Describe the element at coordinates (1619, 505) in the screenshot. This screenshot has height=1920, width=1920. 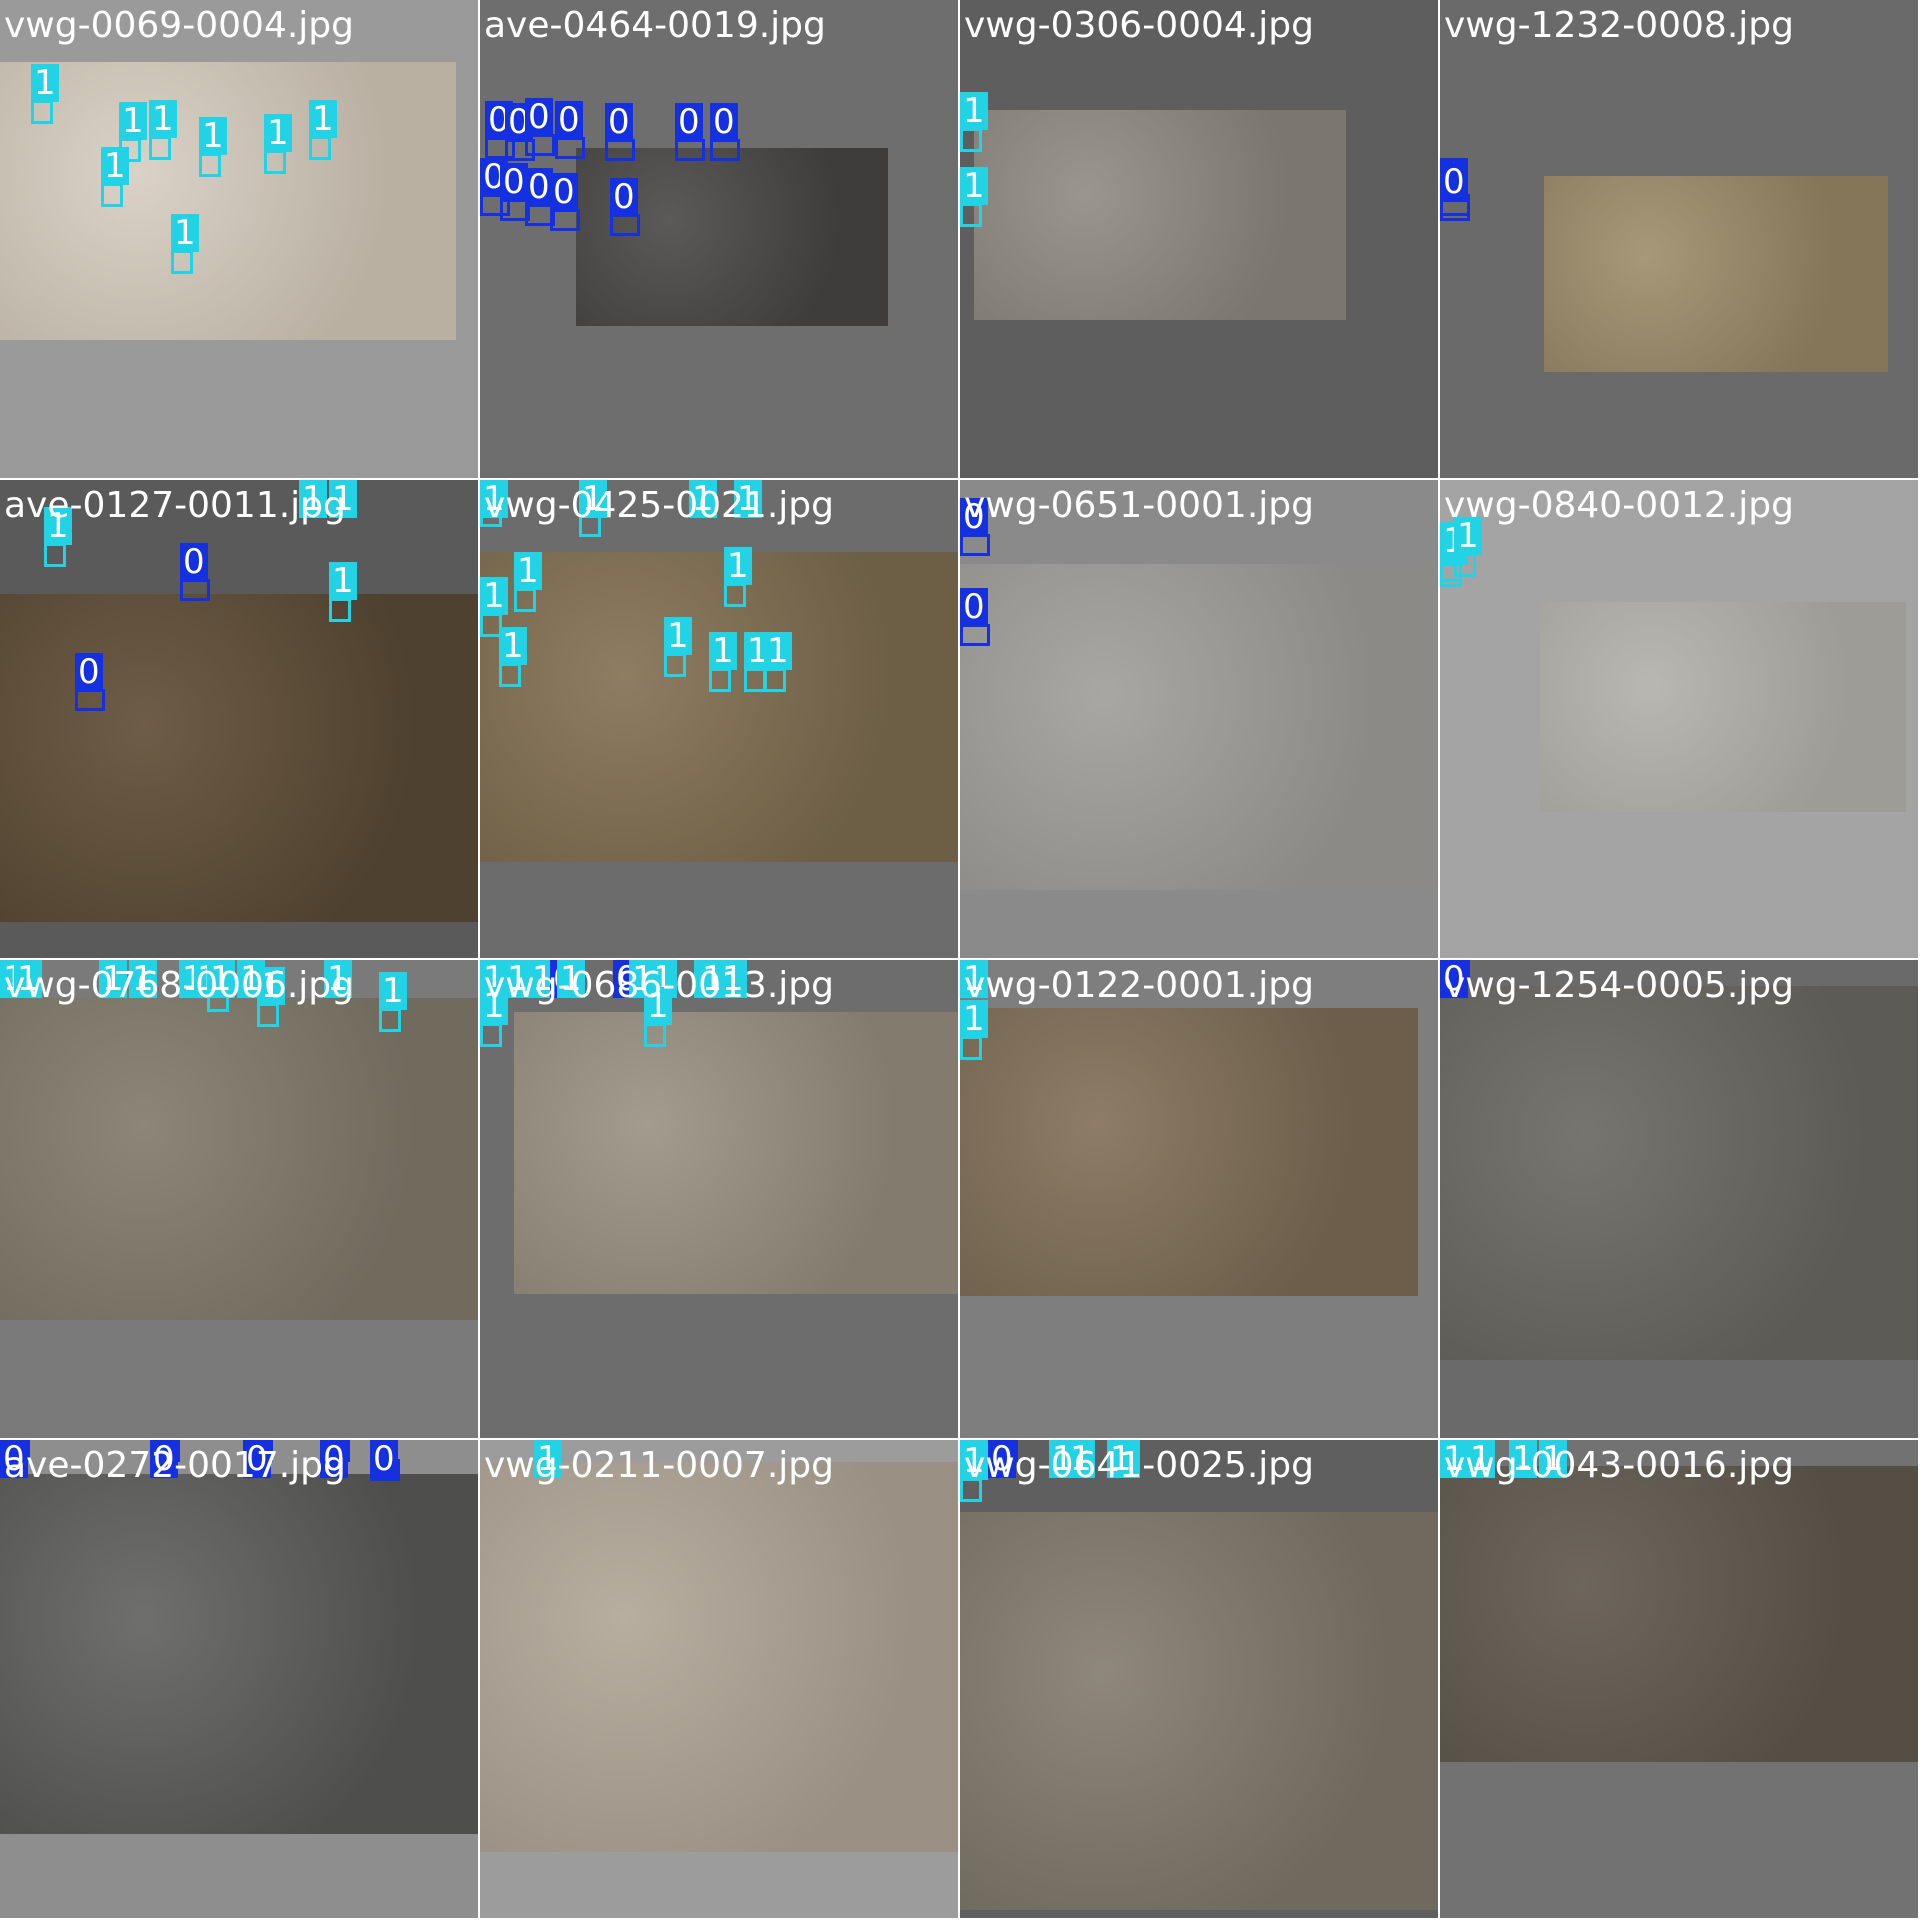
I see `tile-filename: vwg-0840-0012.jpg` at that location.